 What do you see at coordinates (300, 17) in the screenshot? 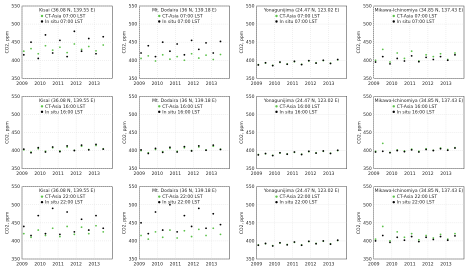
I see `legend-label: CT-Asia 07:00 LST` at bounding box center [300, 17].